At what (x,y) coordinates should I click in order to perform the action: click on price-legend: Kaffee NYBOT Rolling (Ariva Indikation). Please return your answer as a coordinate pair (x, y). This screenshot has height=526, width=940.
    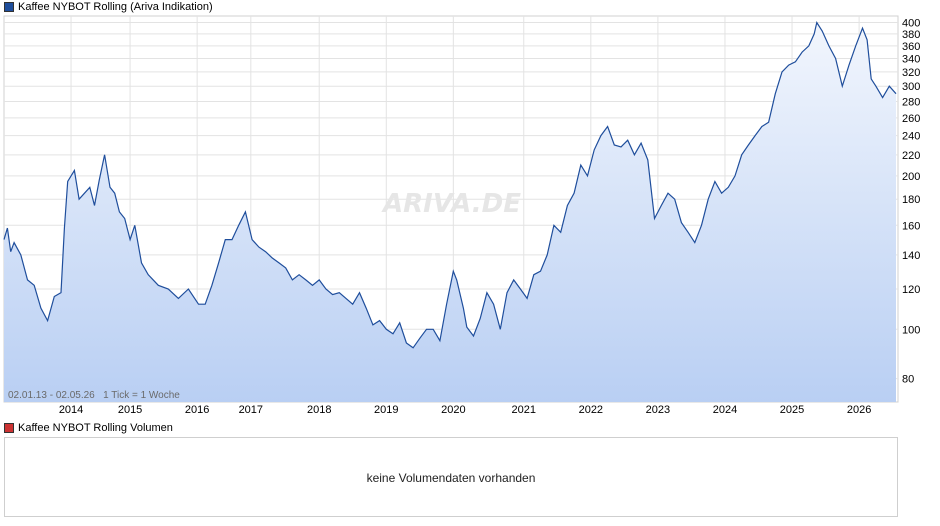
    Looking at the image, I should click on (108, 7).